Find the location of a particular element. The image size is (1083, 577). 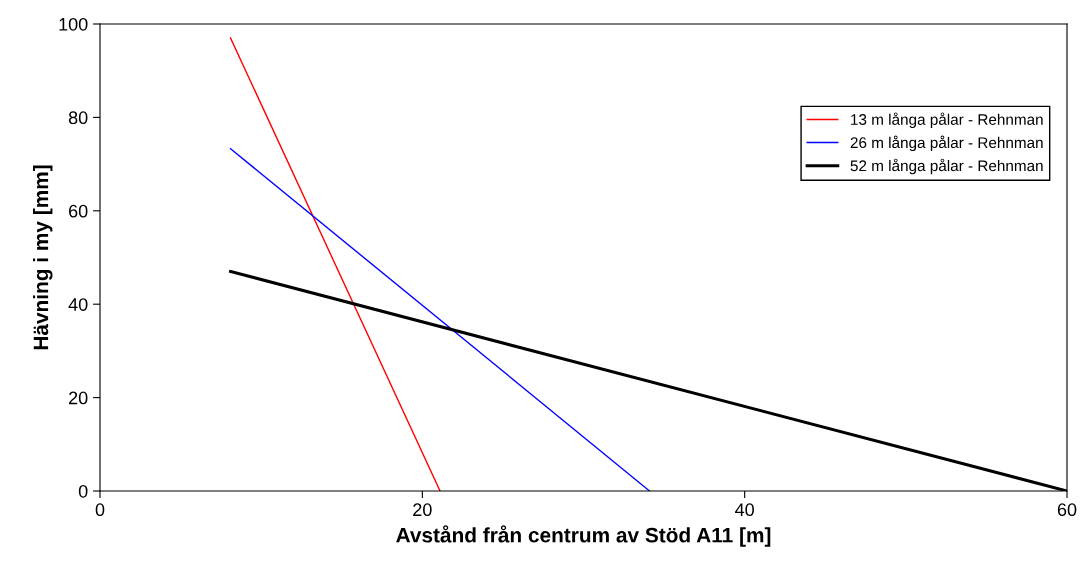

x-tick-label: 0 is located at coordinates (100, 510).